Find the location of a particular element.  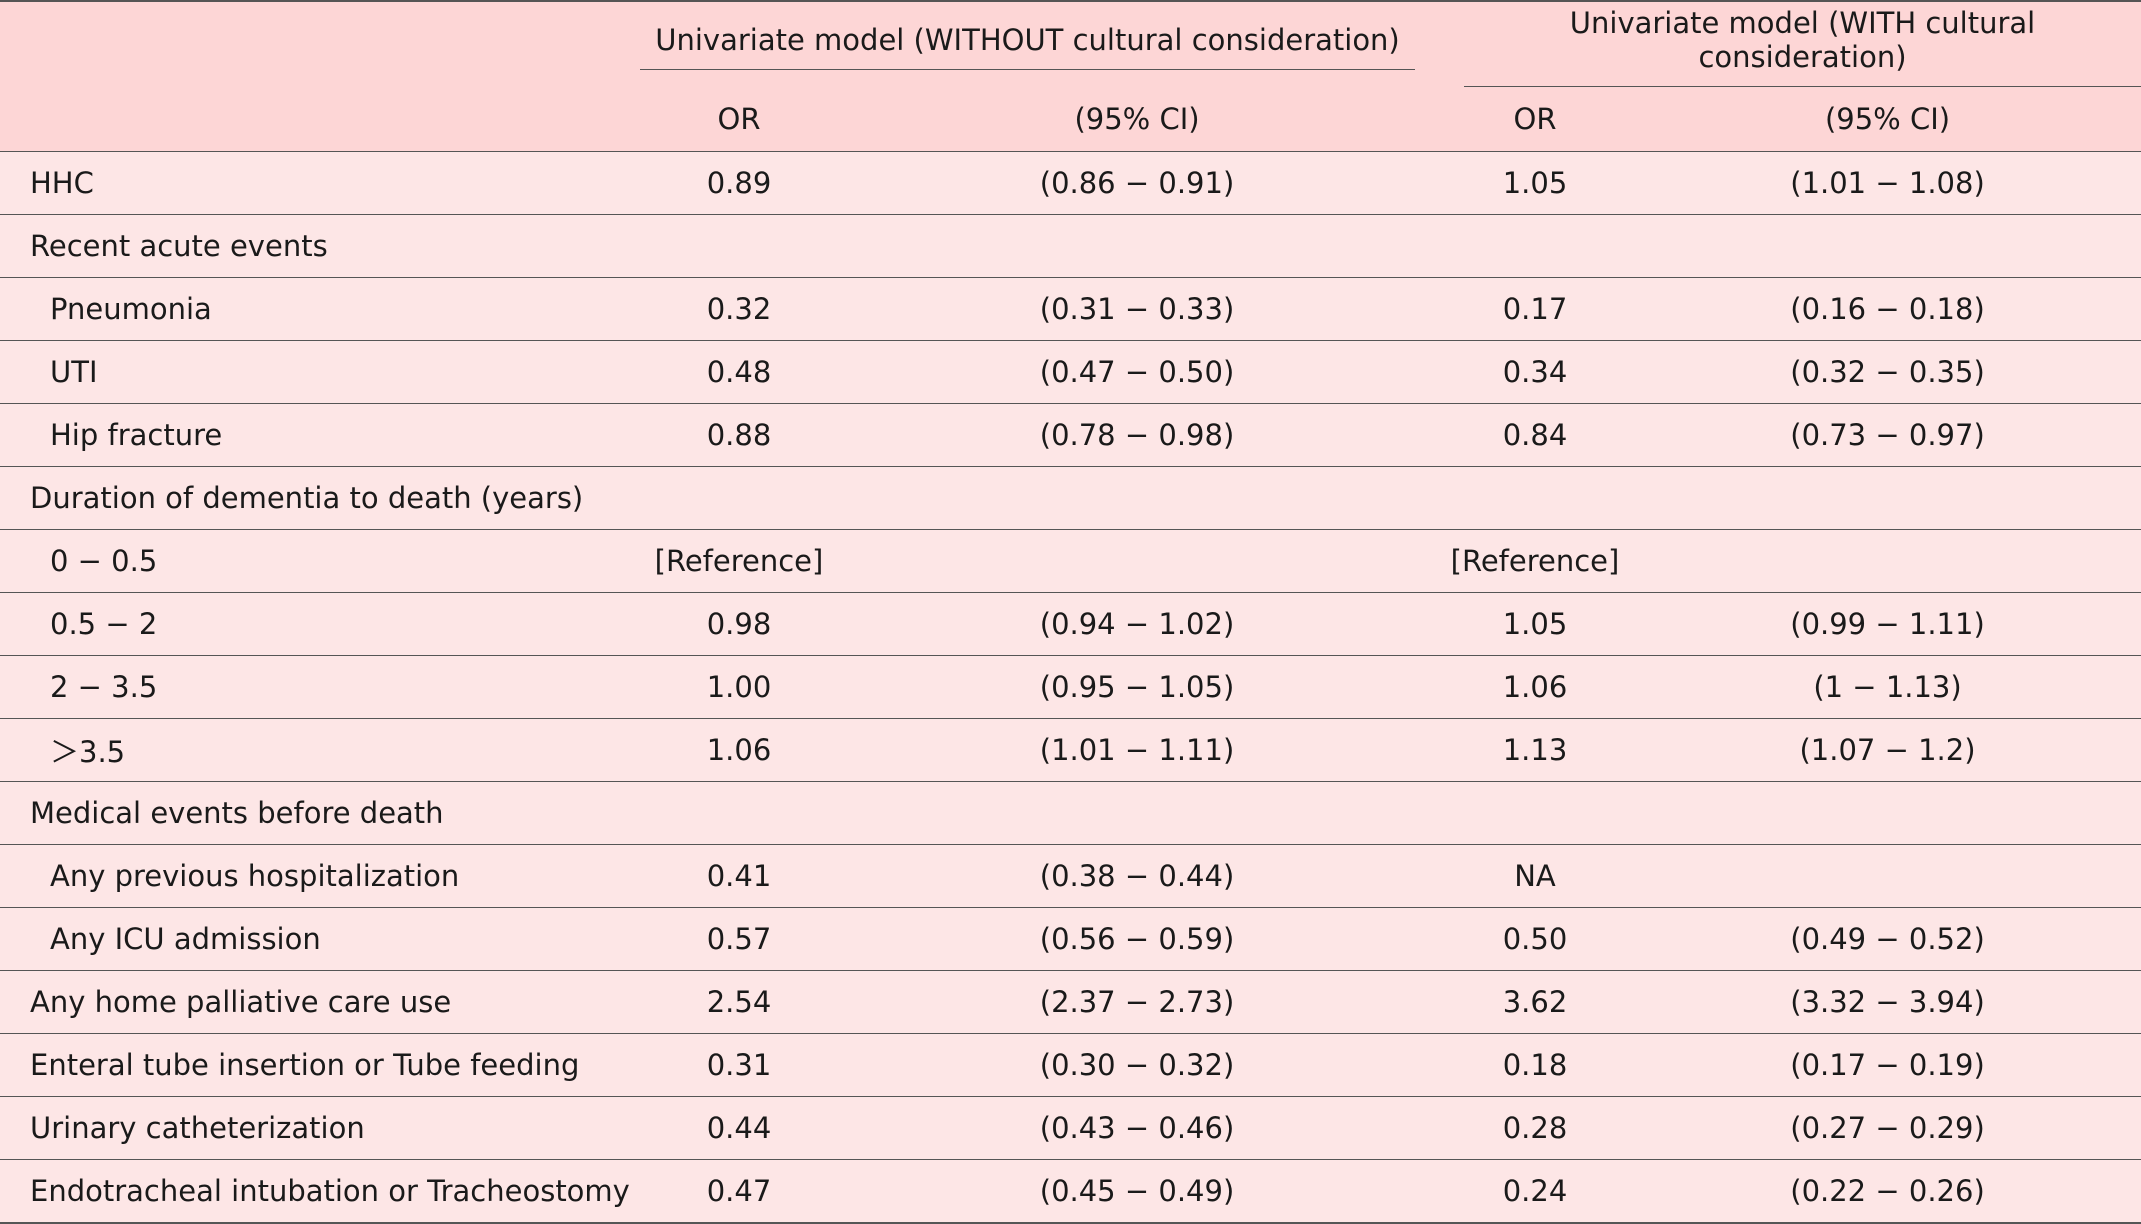

ci-without-cell: (0.45 − 0.49) is located at coordinates (1137, 1191).